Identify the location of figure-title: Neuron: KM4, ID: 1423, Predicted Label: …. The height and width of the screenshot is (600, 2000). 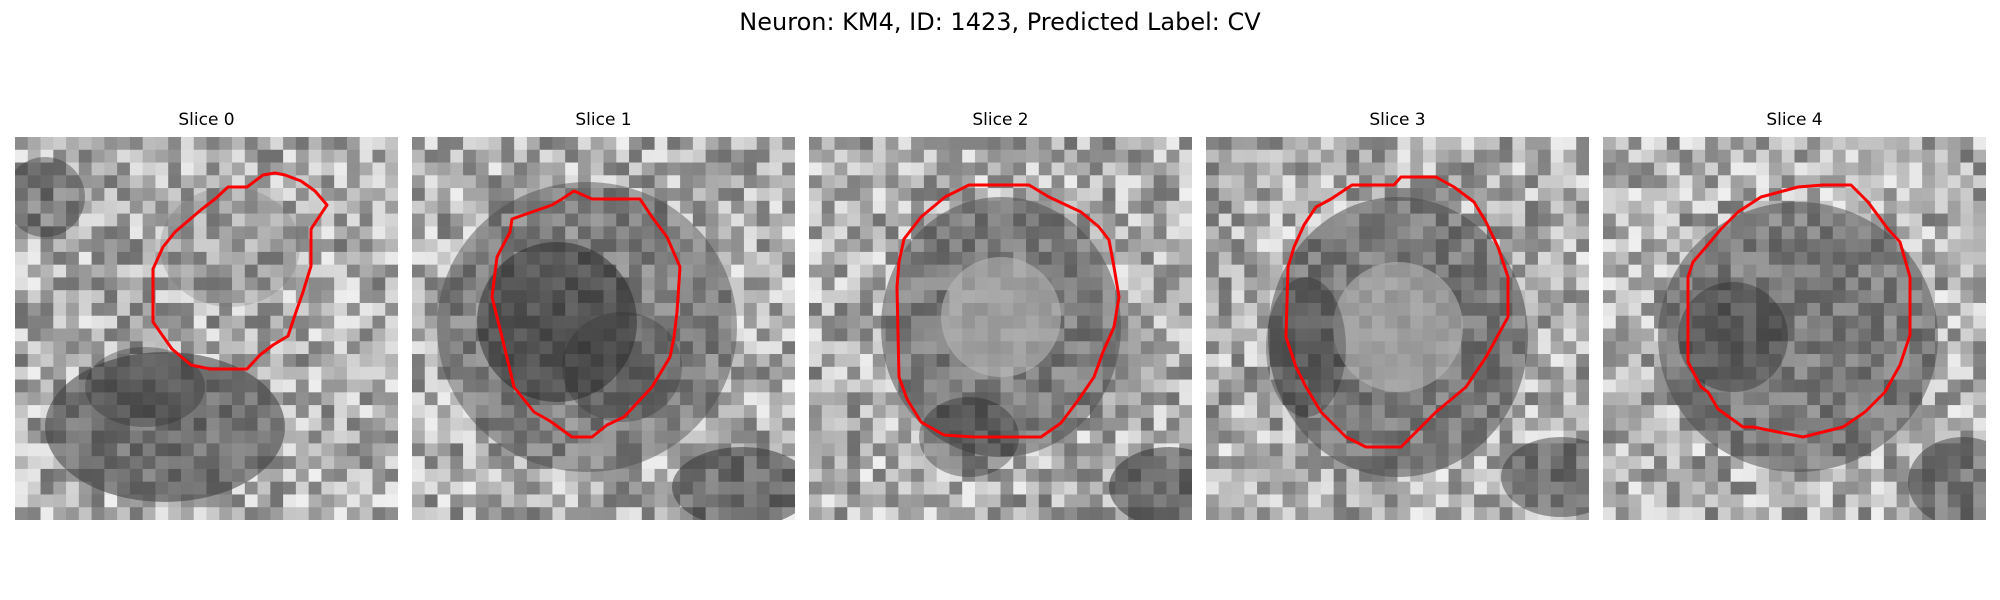
(1000, 22).